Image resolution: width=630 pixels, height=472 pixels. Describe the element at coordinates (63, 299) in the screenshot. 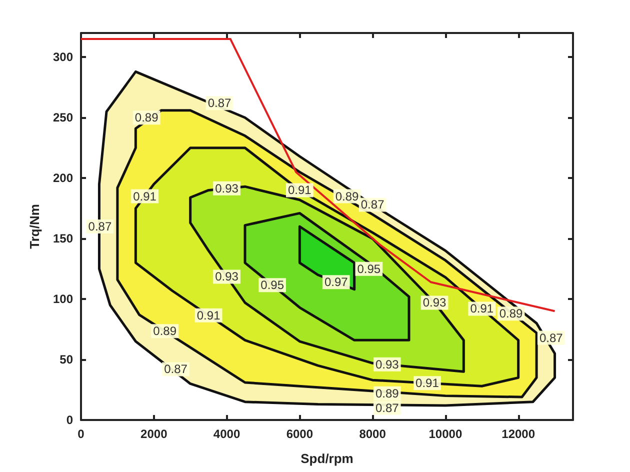

I see `y-tick-label: 100` at that location.